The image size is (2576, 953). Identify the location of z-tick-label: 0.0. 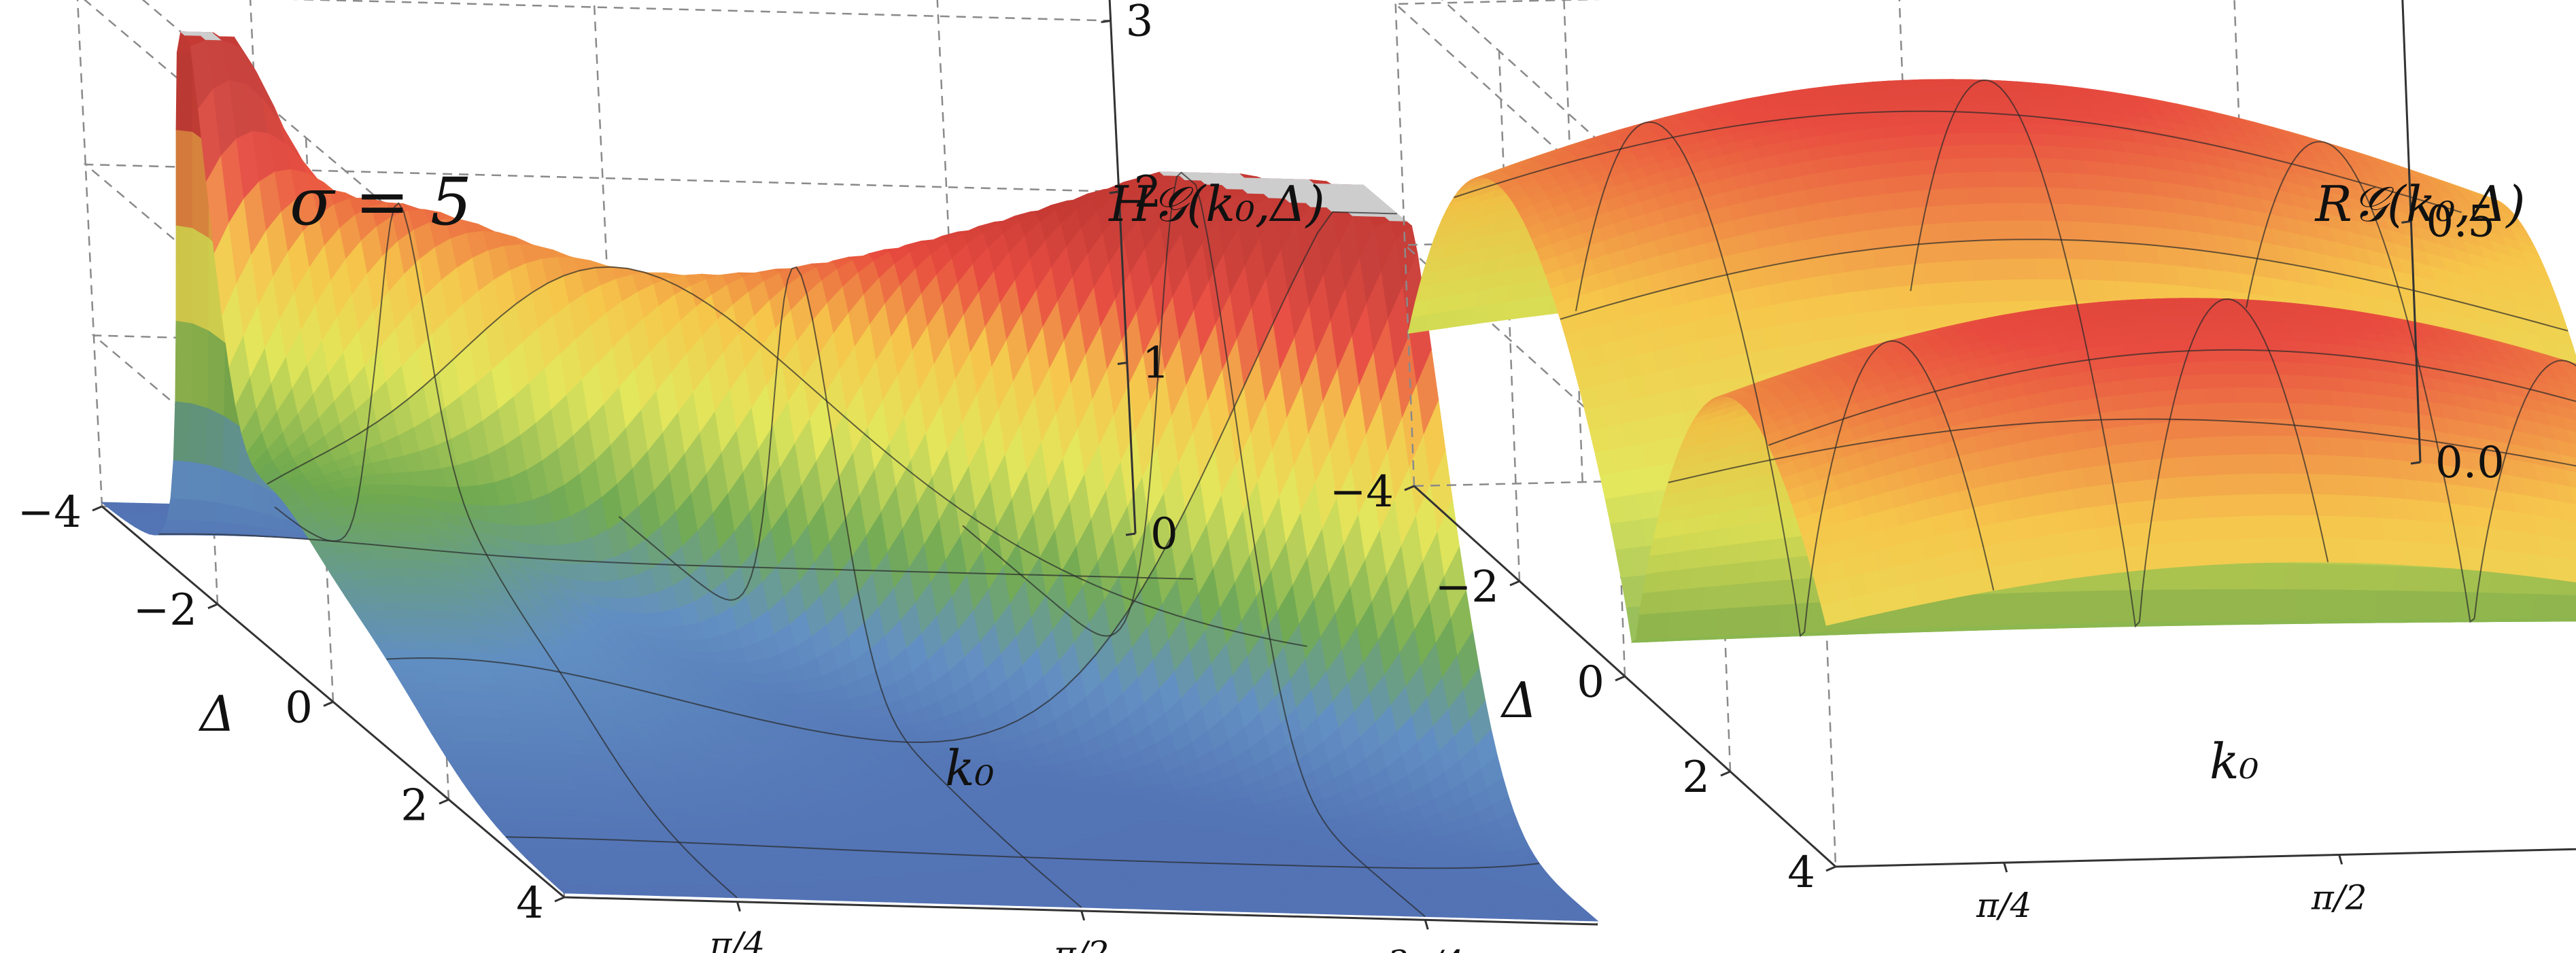
(2470, 463).